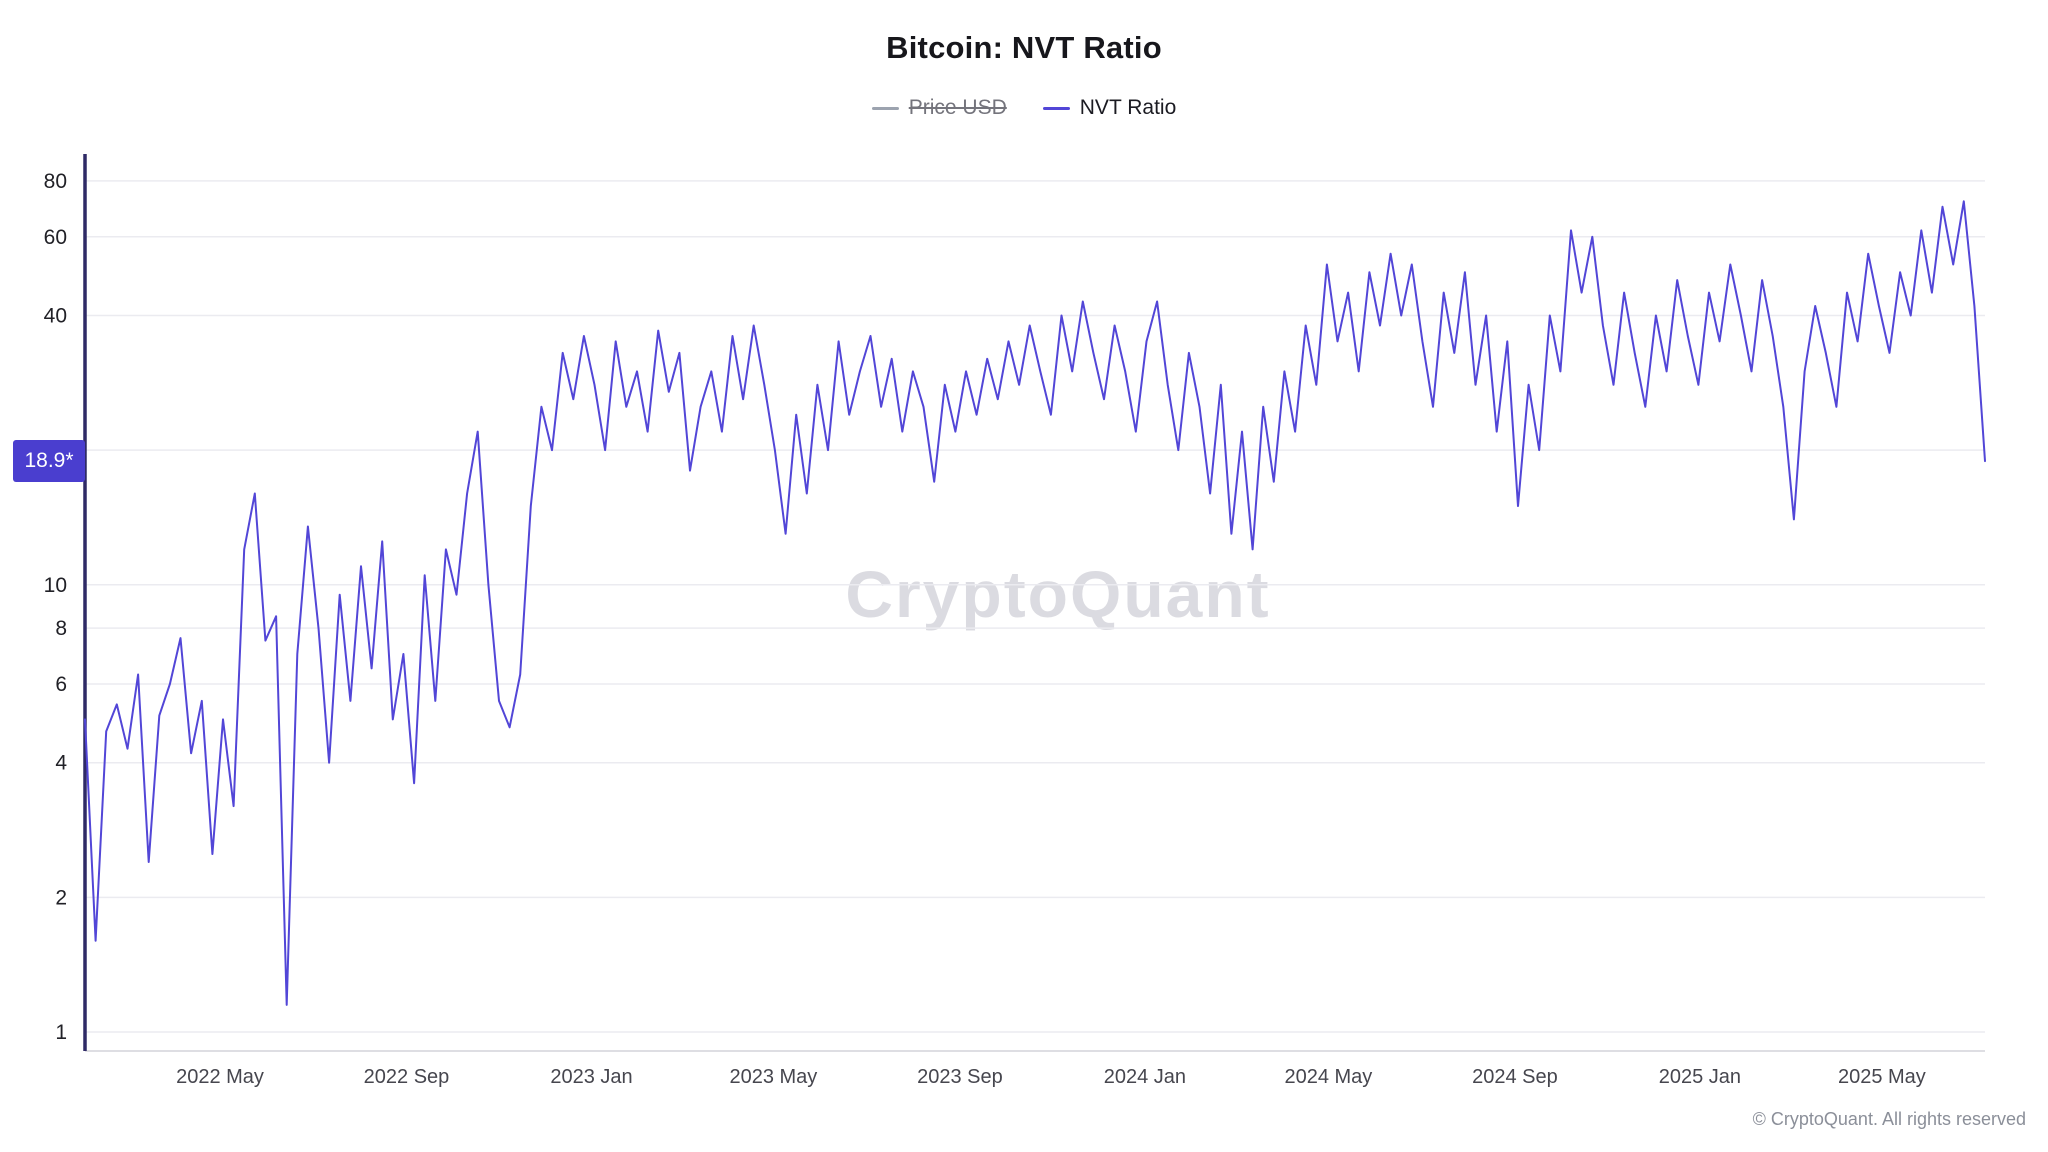 The image size is (2048, 1152). Describe the element at coordinates (49, 461) in the screenshot. I see `current-value-badge: 18.9*` at that location.